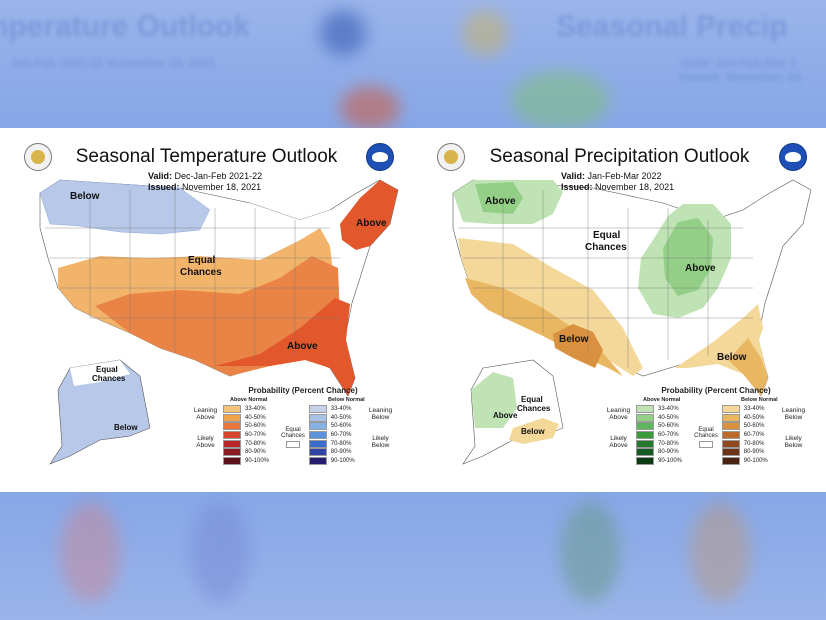 The width and height of the screenshot is (826, 620). I want to click on valid-value: Dec-Jan-Feb 2021-22, so click(218, 176).